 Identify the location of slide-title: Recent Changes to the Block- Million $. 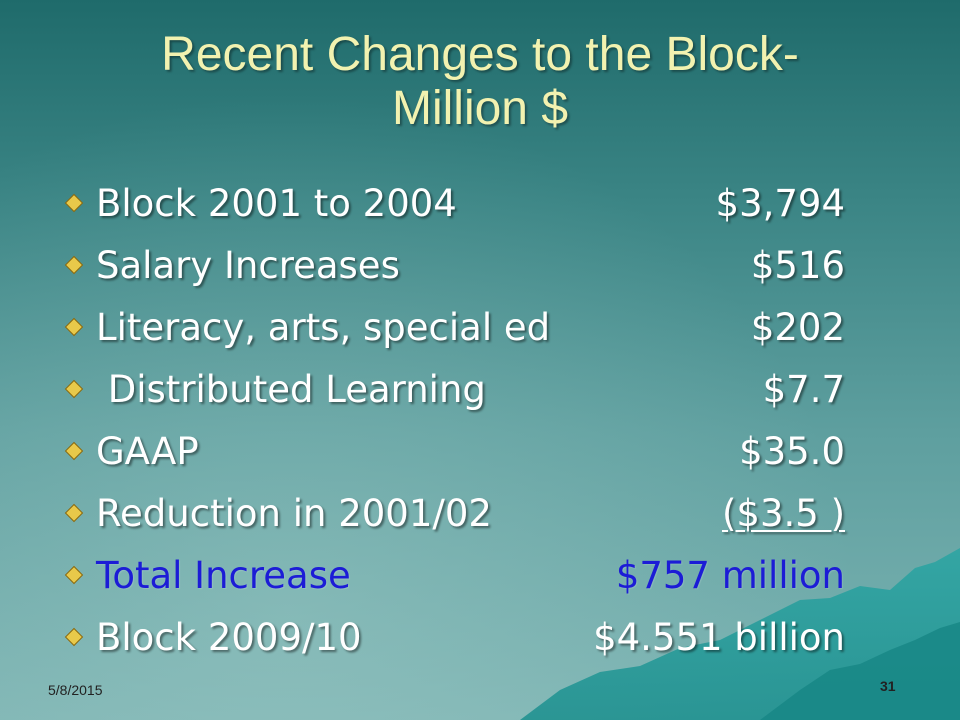
(480, 82).